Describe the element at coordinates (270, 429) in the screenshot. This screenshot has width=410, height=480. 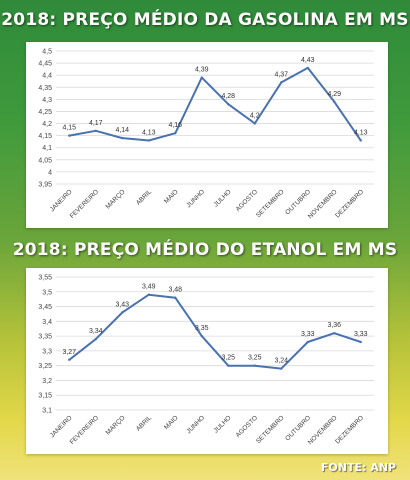
I see `ethanol-x-tick-label: SETEMBRO` at that location.